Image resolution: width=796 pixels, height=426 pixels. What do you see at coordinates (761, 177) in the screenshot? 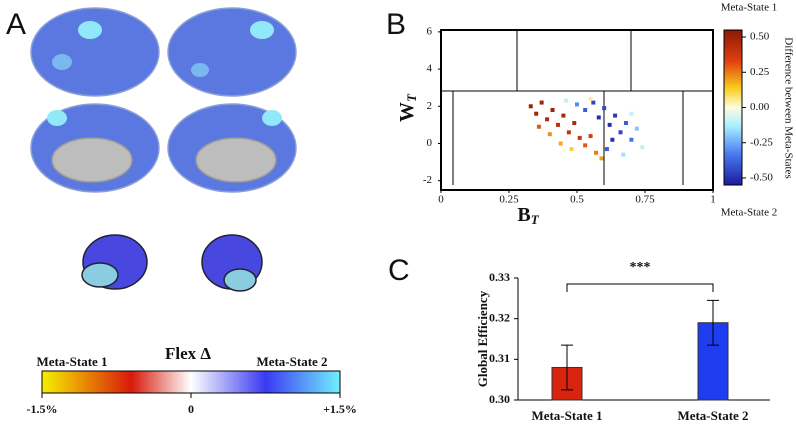
I see `colorbar-tick-label: -0.50` at bounding box center [761, 177].